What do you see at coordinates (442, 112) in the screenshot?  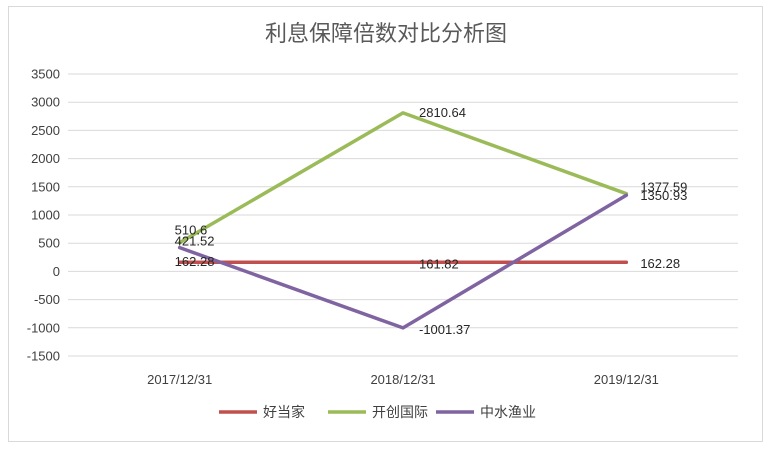 I see `data-label: 2810.64` at bounding box center [442, 112].